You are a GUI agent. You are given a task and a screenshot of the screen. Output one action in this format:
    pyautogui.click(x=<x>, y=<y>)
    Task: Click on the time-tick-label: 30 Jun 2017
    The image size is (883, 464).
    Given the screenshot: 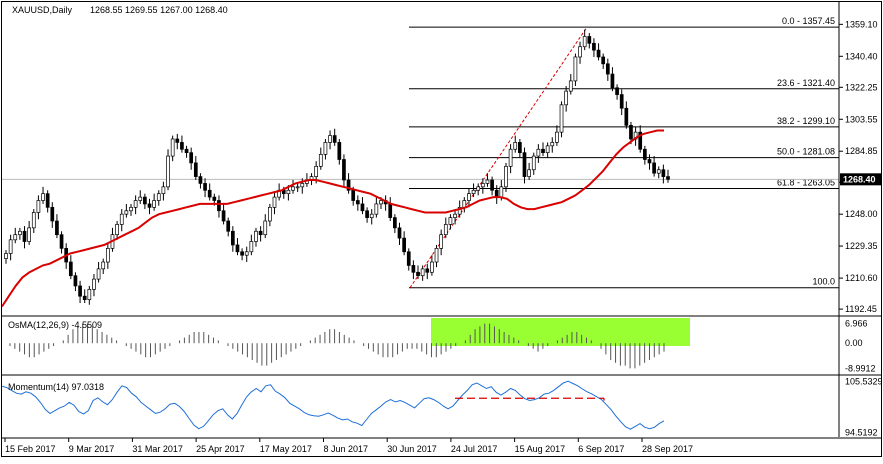 What is the action you would take?
    pyautogui.click(x=412, y=449)
    